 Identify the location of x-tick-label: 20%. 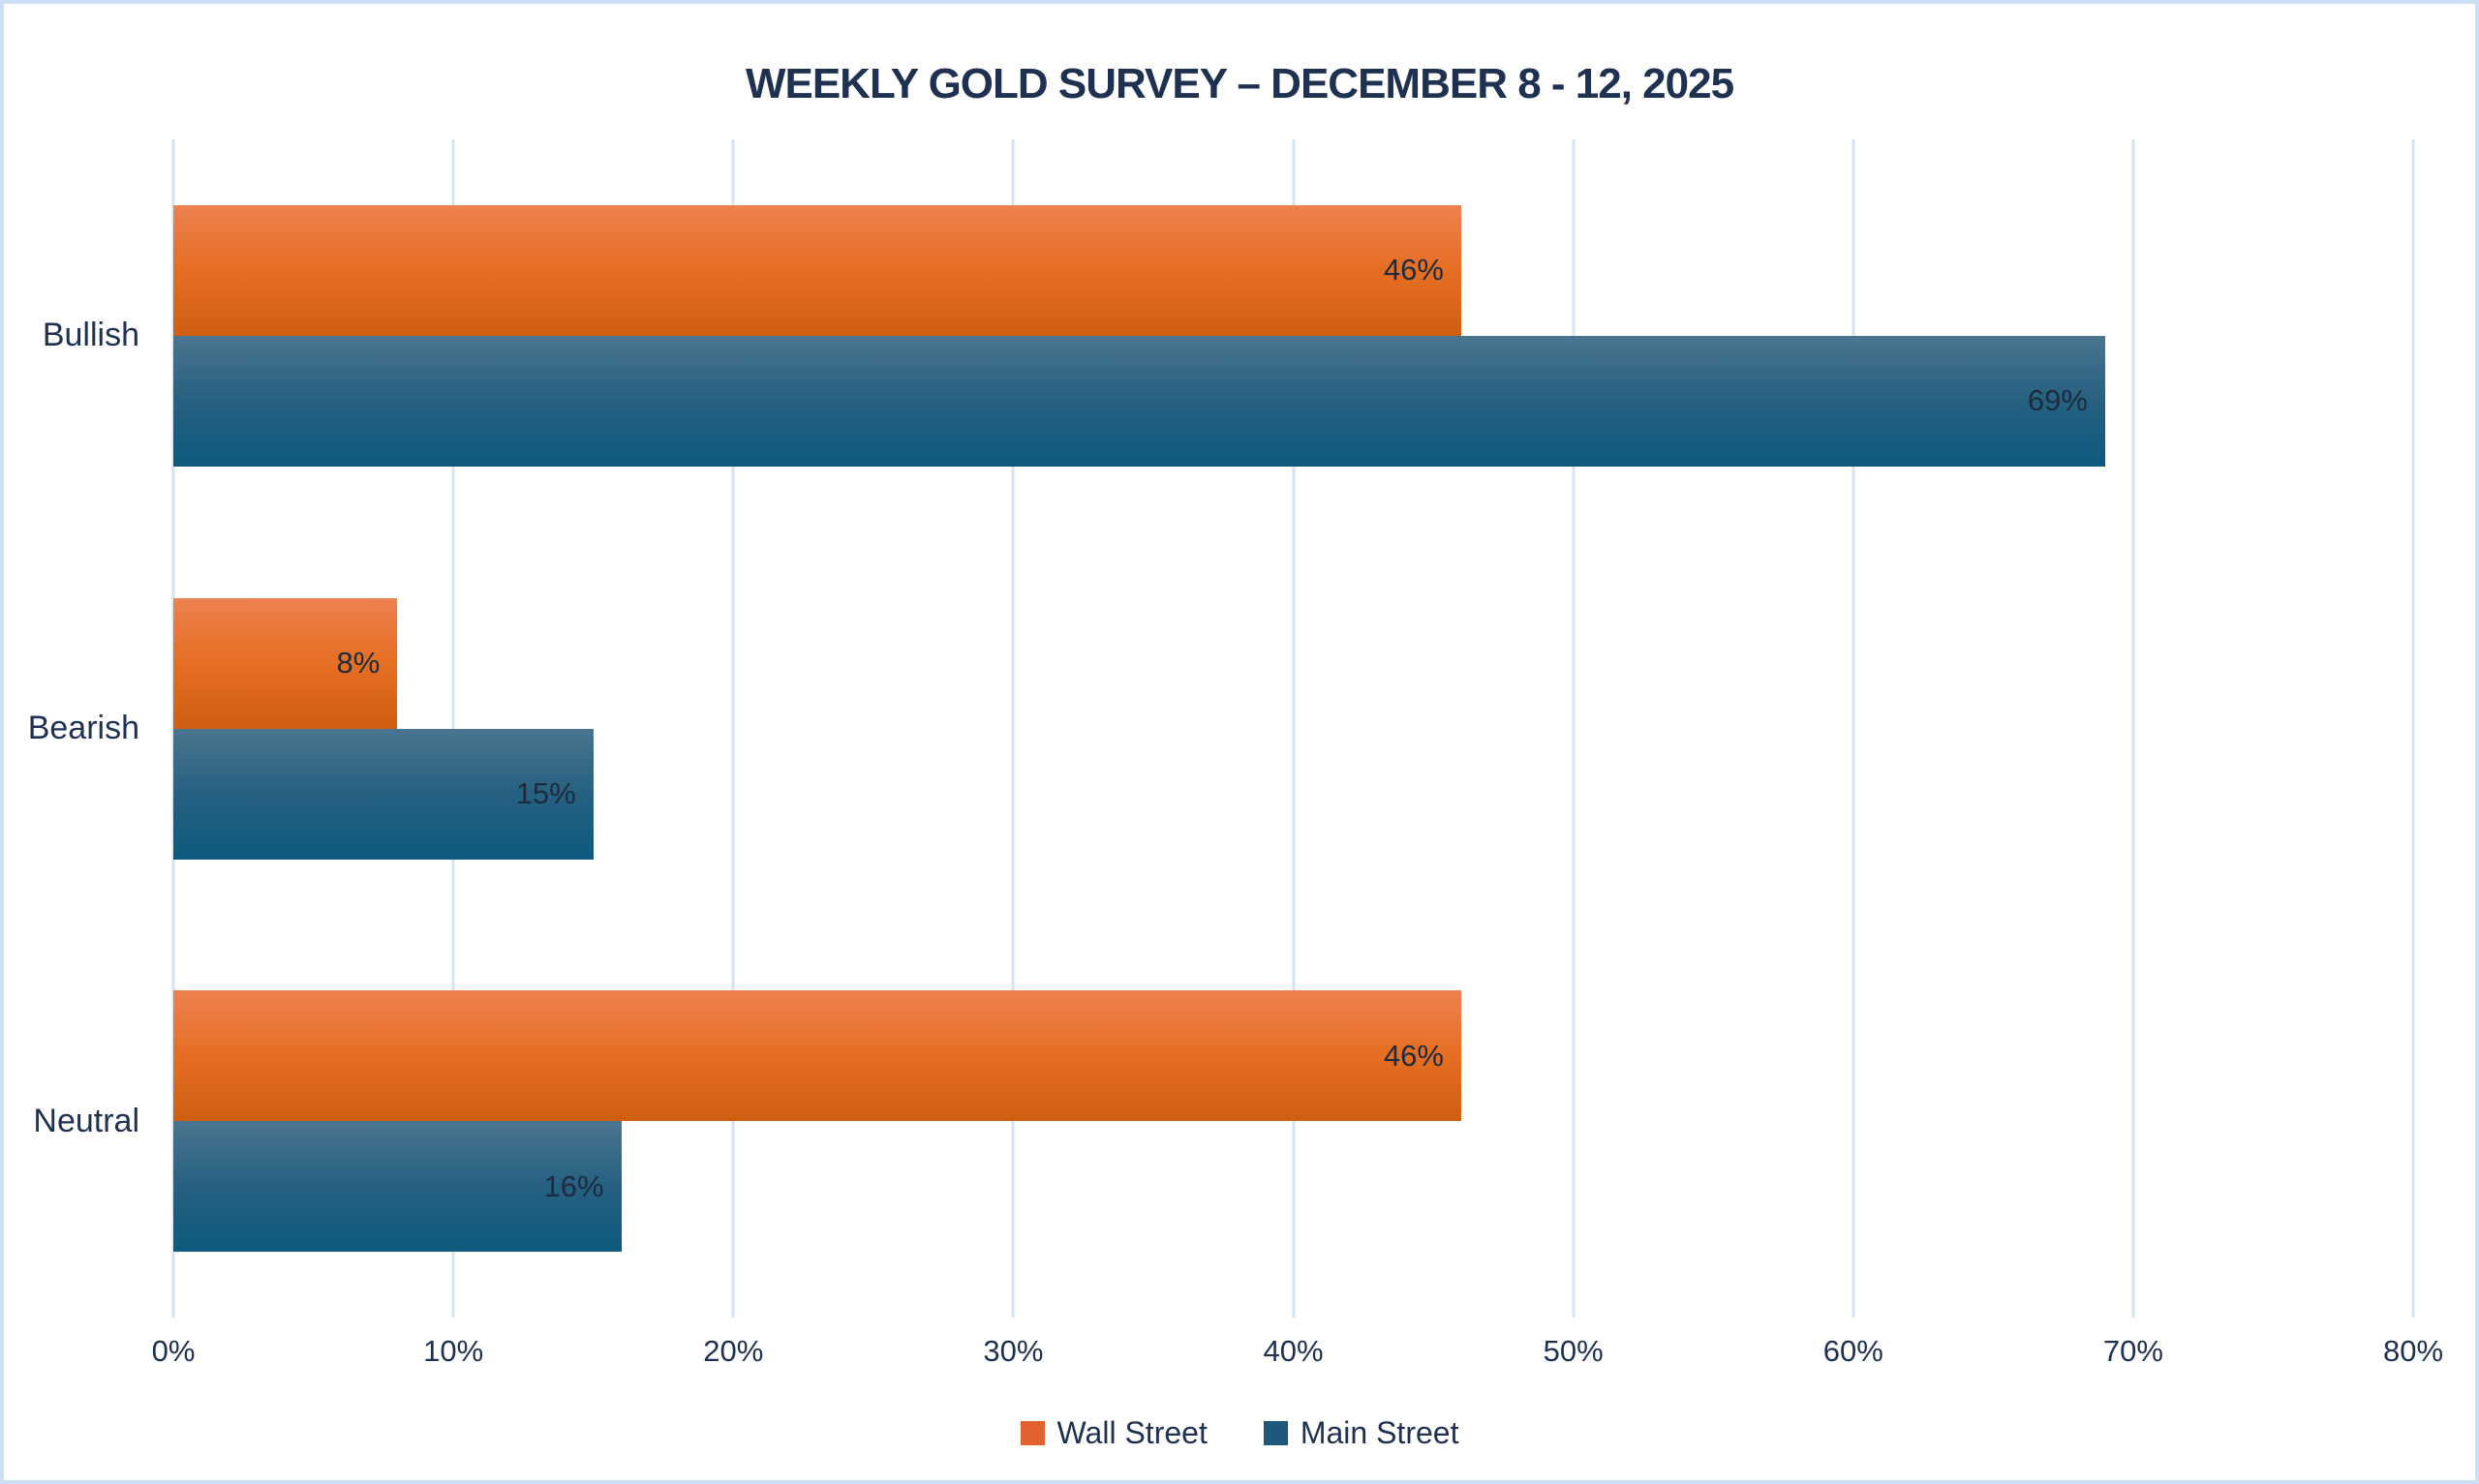
(733, 1351).